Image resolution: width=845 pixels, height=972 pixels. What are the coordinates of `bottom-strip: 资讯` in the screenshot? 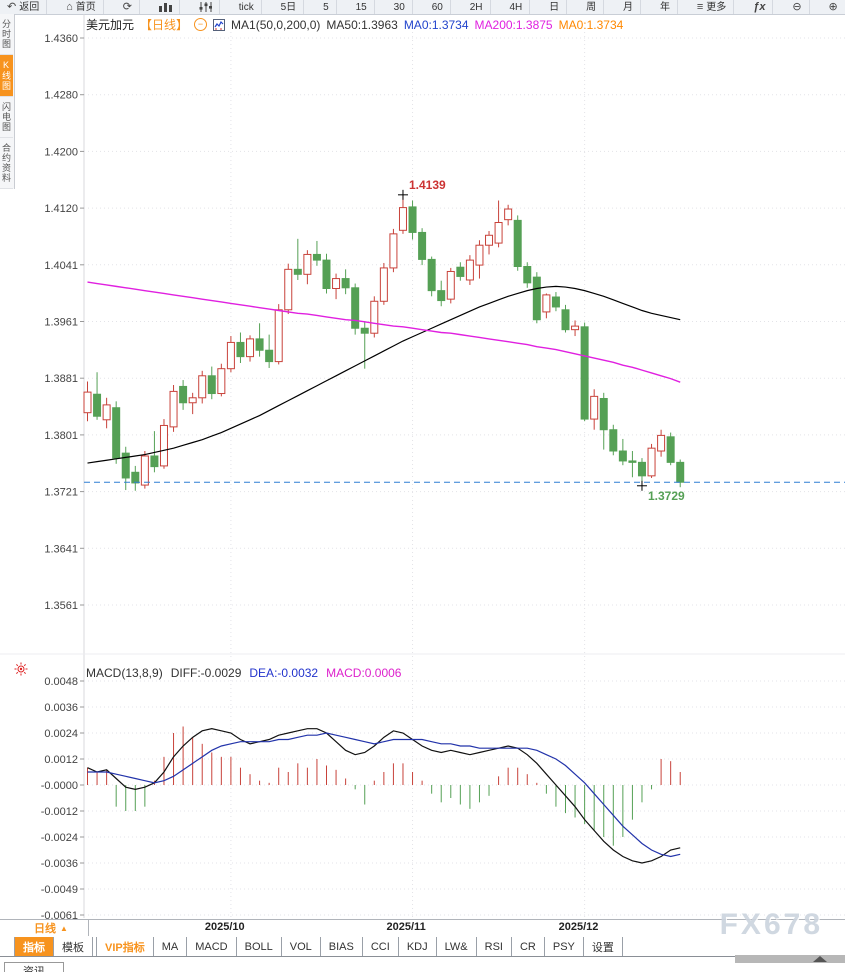 It's located at (422, 963).